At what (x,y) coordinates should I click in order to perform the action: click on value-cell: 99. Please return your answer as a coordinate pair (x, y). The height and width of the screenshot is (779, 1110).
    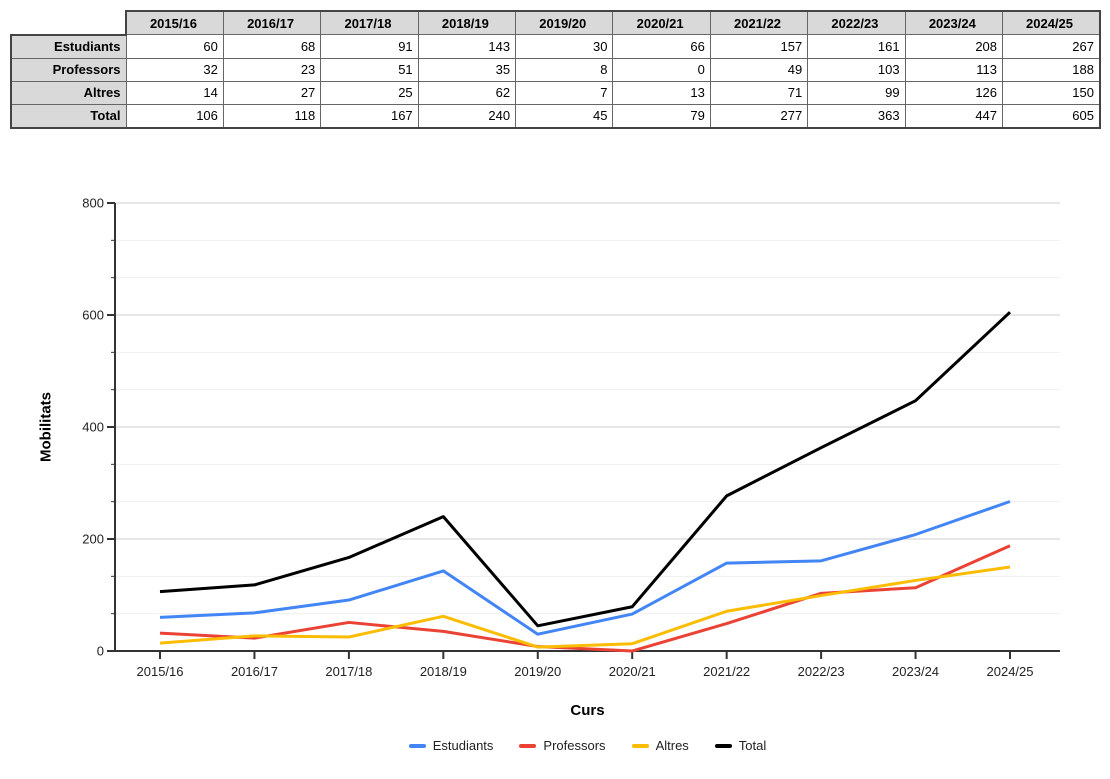
    Looking at the image, I should click on (856, 92).